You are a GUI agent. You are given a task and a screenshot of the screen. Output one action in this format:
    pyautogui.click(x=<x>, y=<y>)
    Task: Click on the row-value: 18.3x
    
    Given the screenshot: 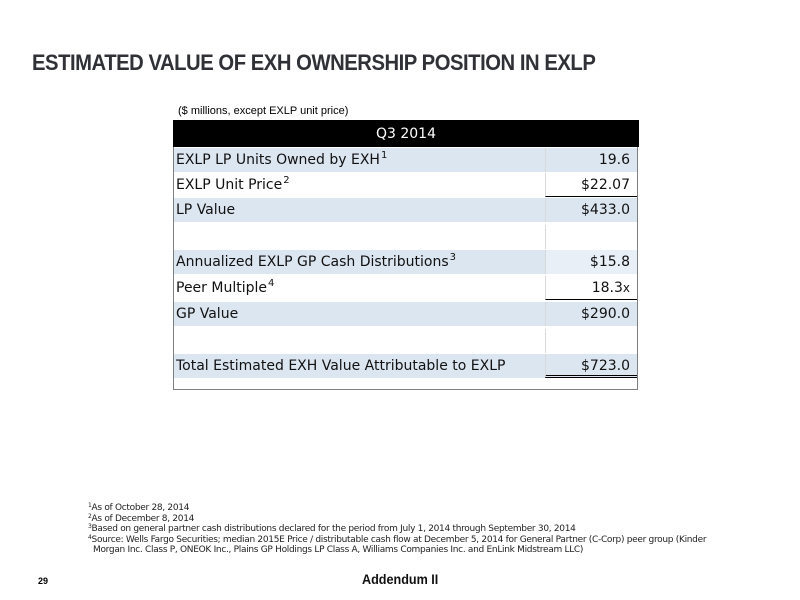 What is the action you would take?
    pyautogui.click(x=591, y=288)
    